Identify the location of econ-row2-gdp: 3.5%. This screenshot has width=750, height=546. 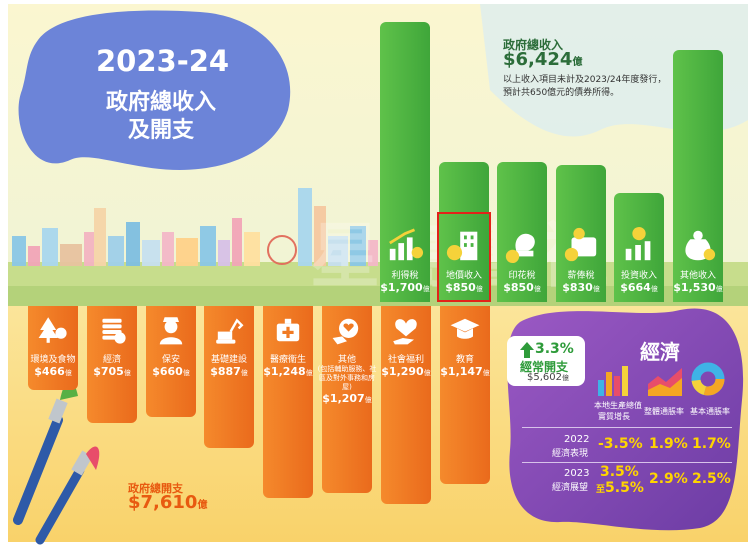
(619, 472).